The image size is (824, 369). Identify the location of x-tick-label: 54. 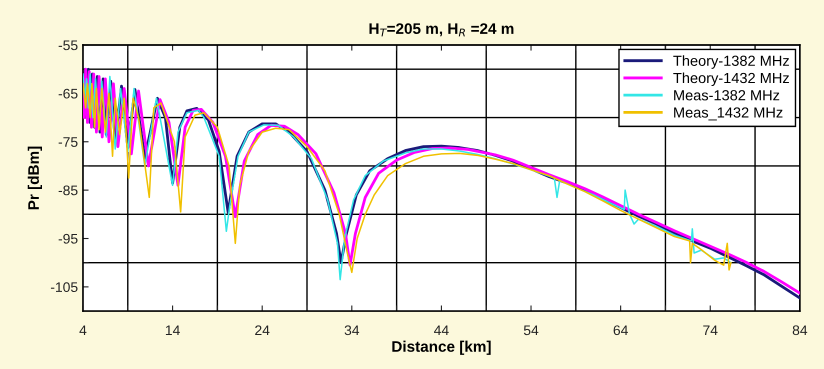
(531, 330).